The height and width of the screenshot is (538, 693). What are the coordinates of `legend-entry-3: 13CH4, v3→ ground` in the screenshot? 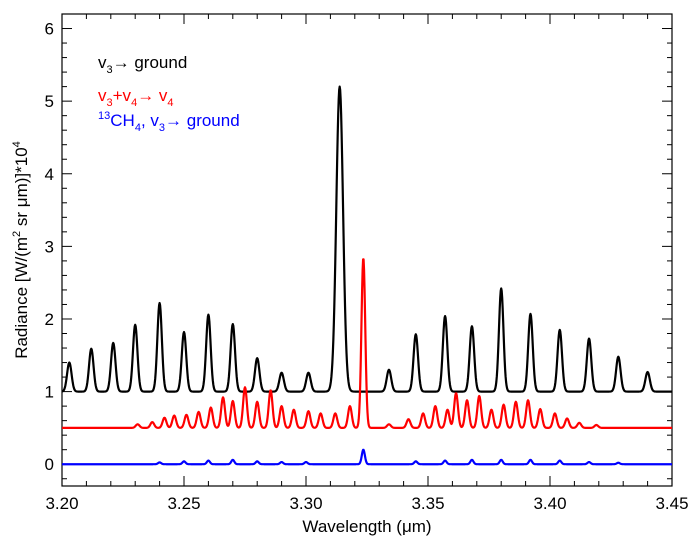 It's located at (169, 122).